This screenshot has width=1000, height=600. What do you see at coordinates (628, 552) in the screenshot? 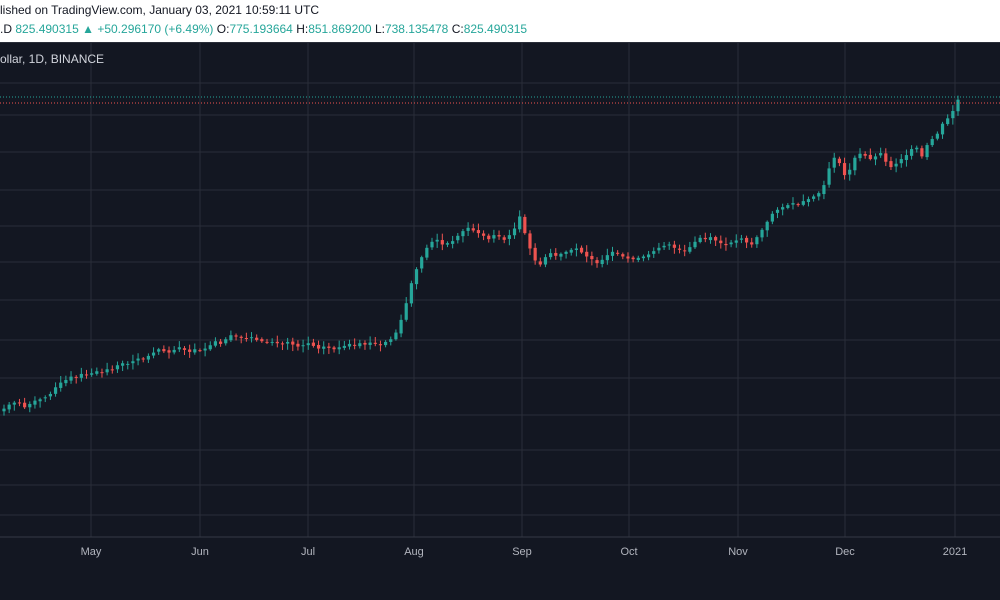
I see `x-tick-label: Oct` at bounding box center [628, 552].